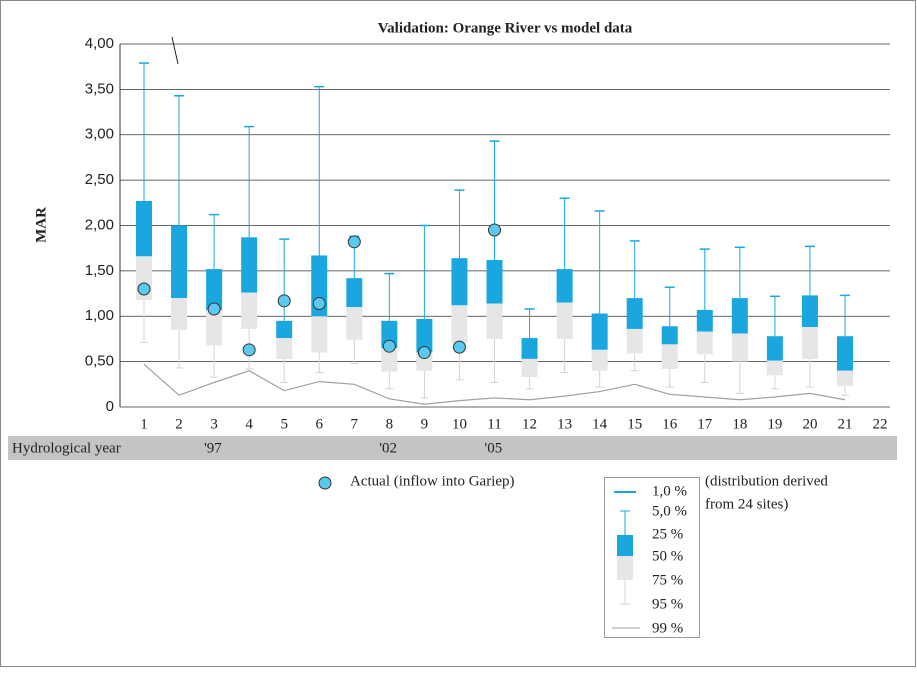  Describe the element at coordinates (99, 270) in the screenshot. I see `y-tick-label: 1,50` at that location.